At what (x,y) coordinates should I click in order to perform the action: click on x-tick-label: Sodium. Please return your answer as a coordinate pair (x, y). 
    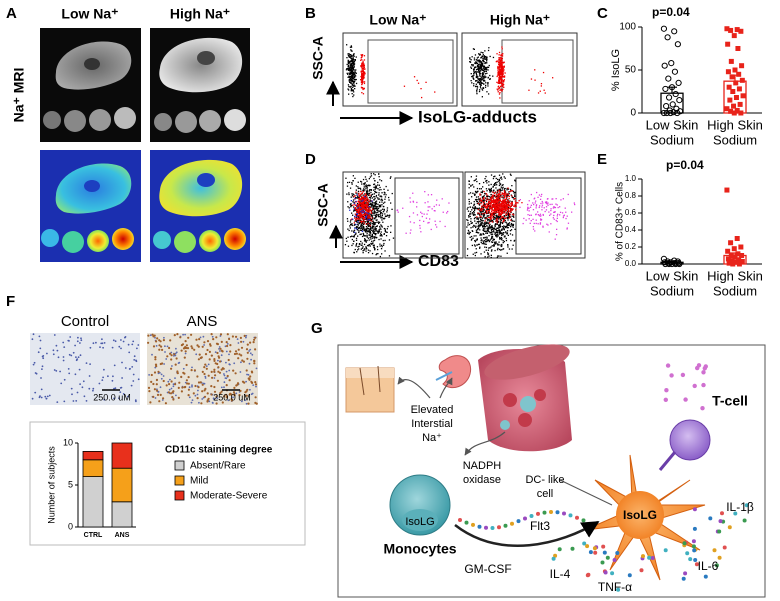
    Looking at the image, I should click on (672, 290).